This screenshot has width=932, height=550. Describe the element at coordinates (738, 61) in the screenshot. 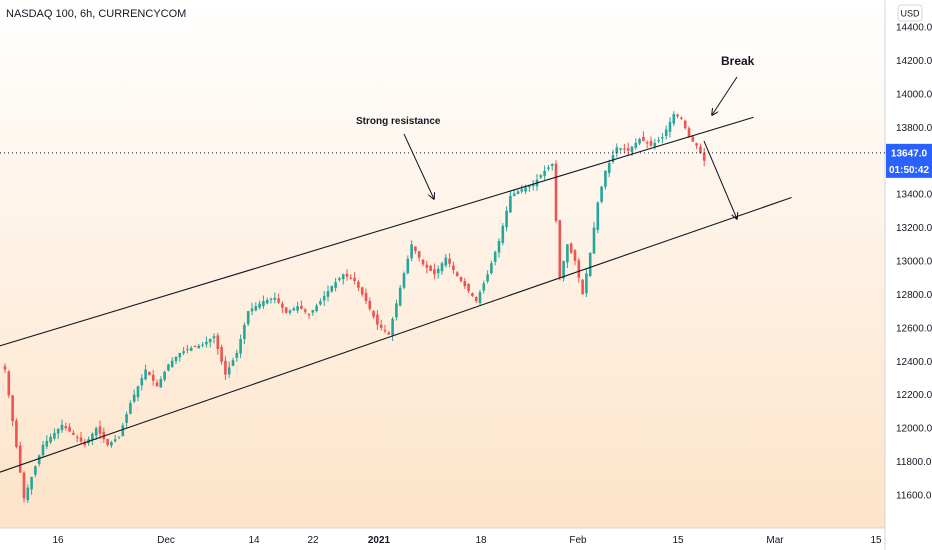

I see `break-label: Break` at that location.